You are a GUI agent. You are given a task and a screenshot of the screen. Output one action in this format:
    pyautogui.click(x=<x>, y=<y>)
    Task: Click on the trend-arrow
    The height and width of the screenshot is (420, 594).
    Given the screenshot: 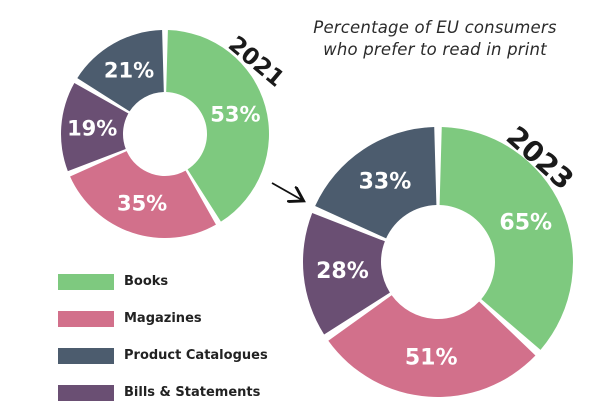 What is the action you would take?
    pyautogui.click(x=286, y=191)
    